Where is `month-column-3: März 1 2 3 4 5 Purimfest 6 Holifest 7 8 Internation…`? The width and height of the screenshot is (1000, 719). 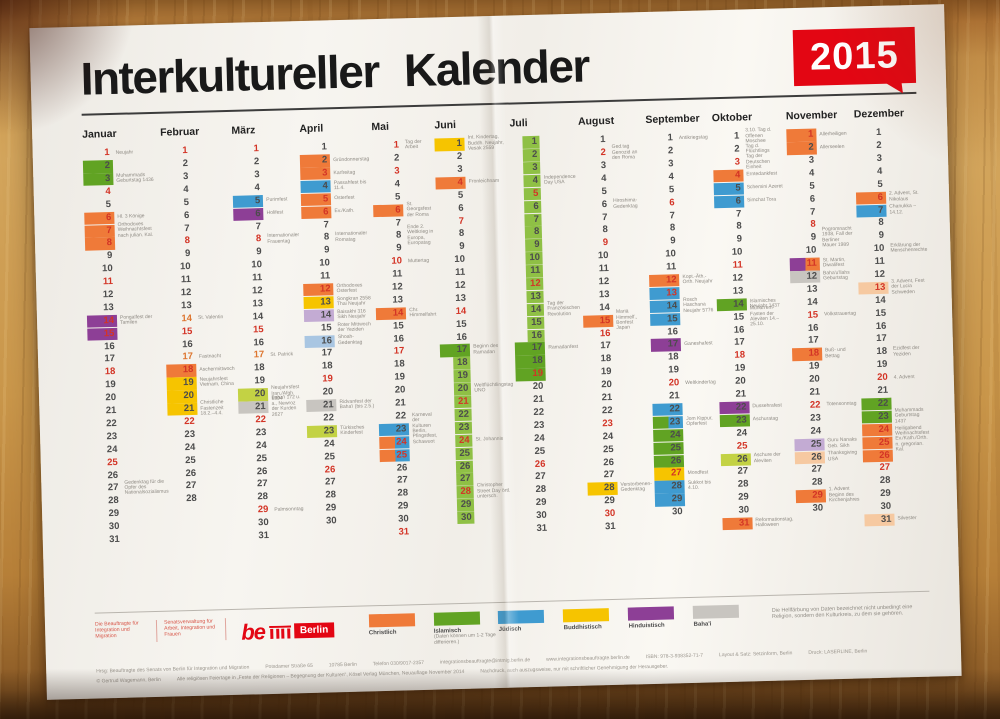
month-column-3: März 1 2 3 4 5 Purimfest 6 Holifest 7 8 Internation… is located at coordinates (269, 331).